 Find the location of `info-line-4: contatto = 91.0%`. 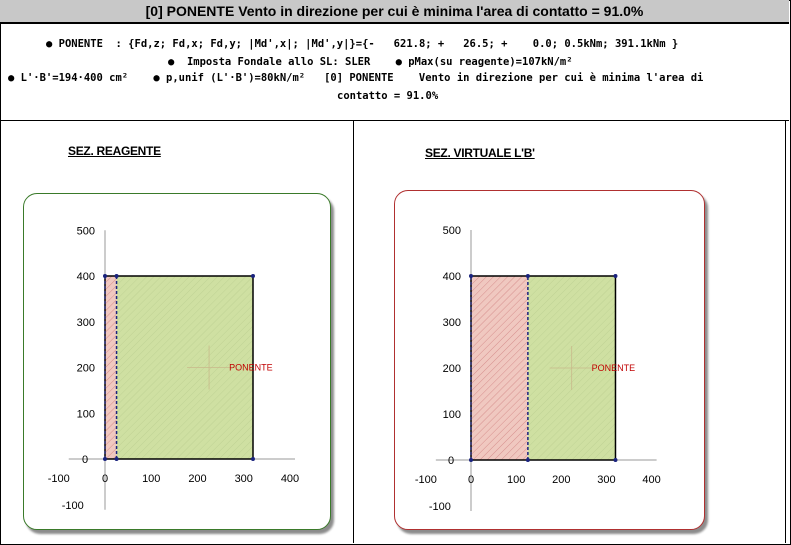

info-line-4: contatto = 91.0% is located at coordinates (388, 96).